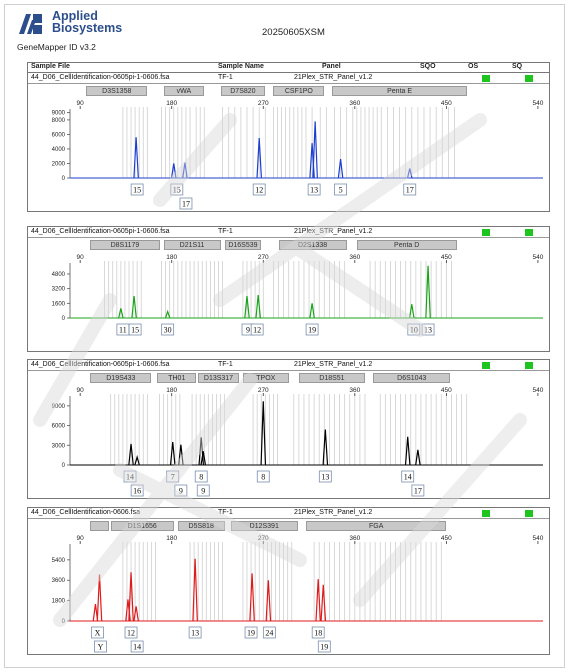  Describe the element at coordinates (75, 16) in the screenshot. I see `brand-line-1: Applied` at that location.